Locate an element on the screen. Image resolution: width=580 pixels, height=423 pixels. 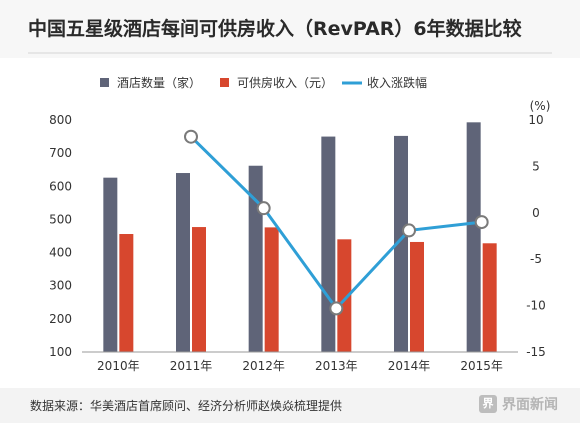
source-note: 数据来源：华美酒店首席顾问、经济分析师赵焕焱梳理提供 is located at coordinates (186, 406).